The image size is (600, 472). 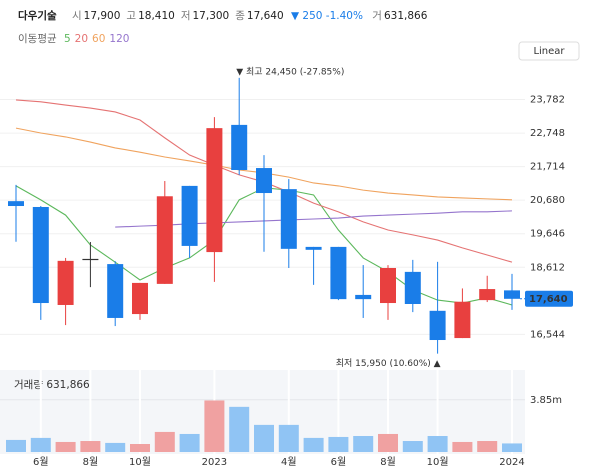 What do you see at coordinates (547, 133) in the screenshot?
I see `y-tick-label: 22,748` at bounding box center [547, 133].